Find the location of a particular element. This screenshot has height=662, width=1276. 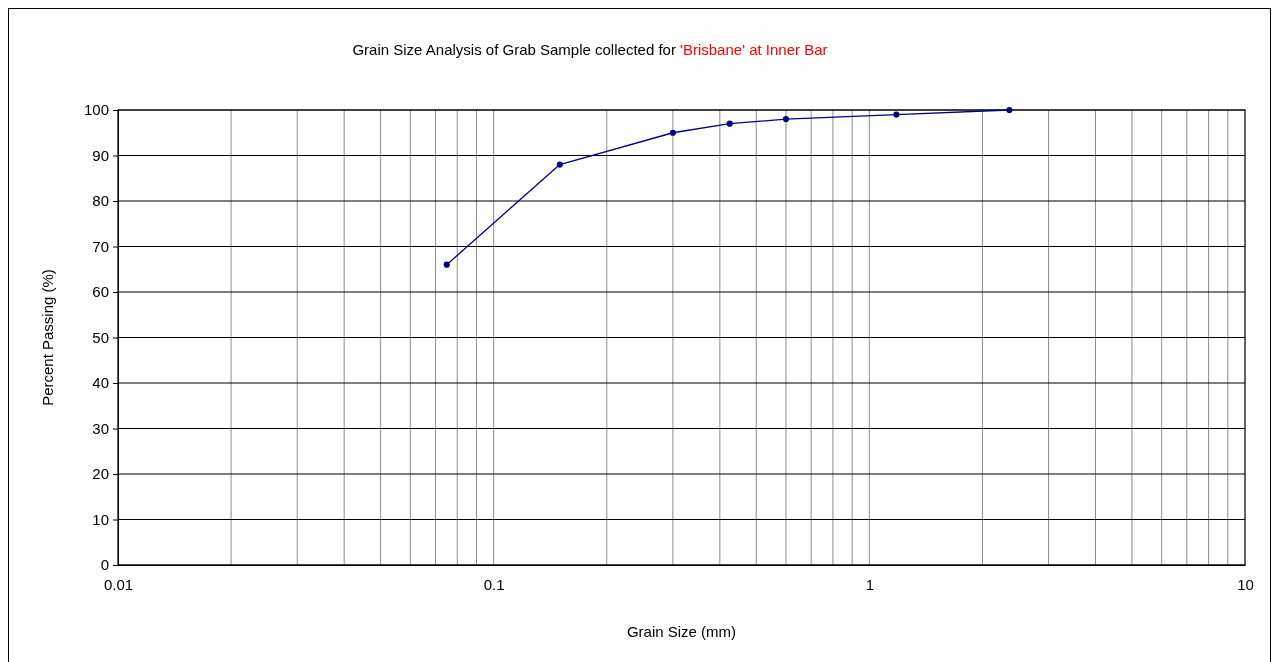

y-tick-label: 70 is located at coordinates (100, 246).